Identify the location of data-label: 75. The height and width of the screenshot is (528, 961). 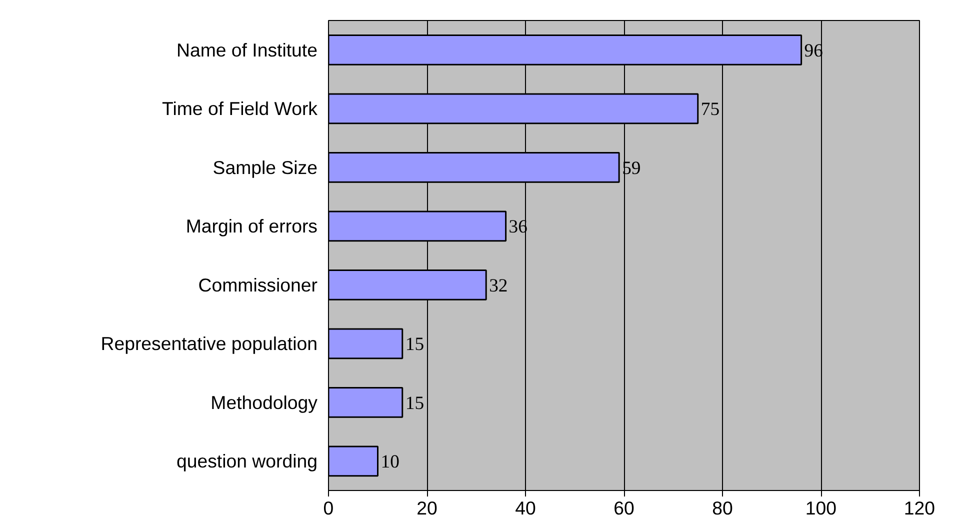
(710, 109).